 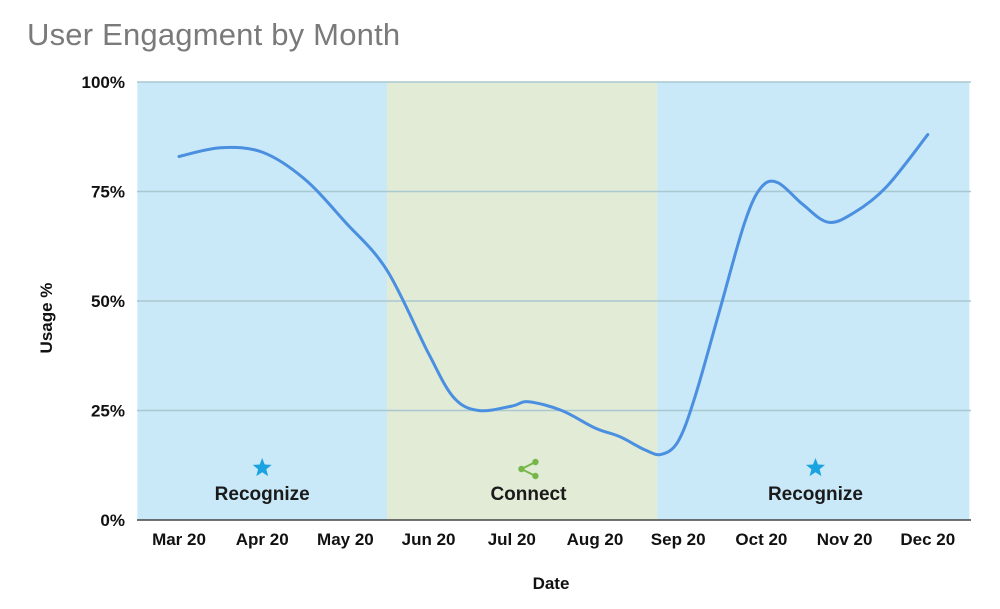 What do you see at coordinates (761, 539) in the screenshot?
I see `x-tick-label: Oct 20` at bounding box center [761, 539].